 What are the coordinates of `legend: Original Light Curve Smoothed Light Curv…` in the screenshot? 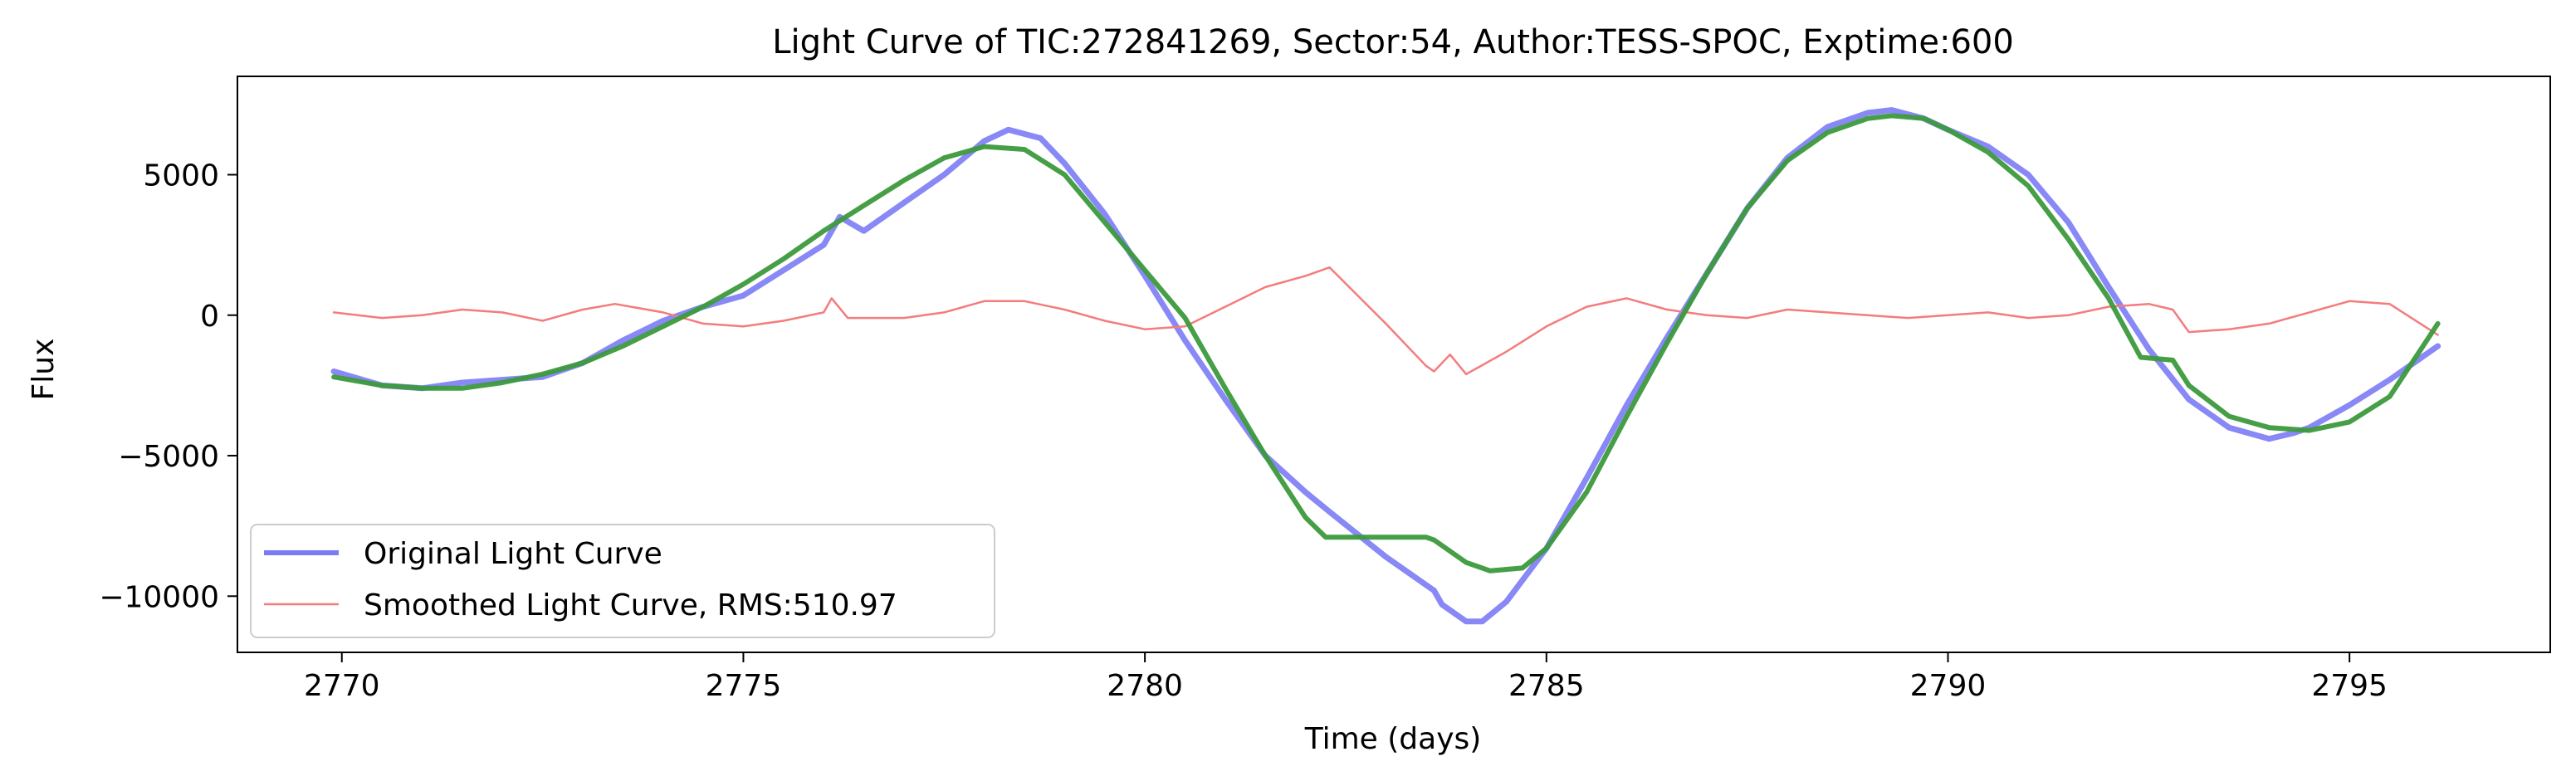 It's located at (622, 581).